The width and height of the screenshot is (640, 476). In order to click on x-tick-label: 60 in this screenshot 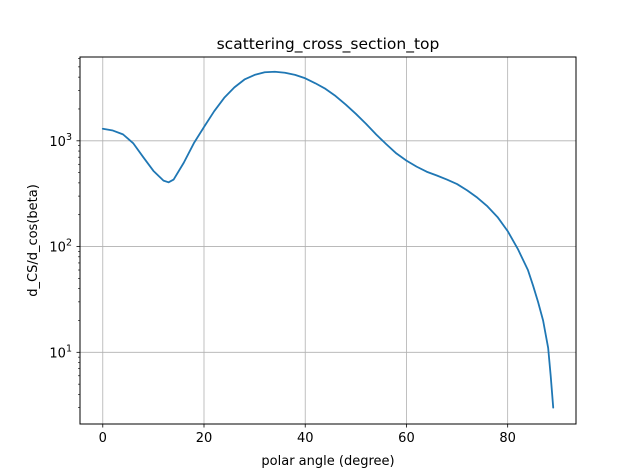, I will do `click(406, 438)`.